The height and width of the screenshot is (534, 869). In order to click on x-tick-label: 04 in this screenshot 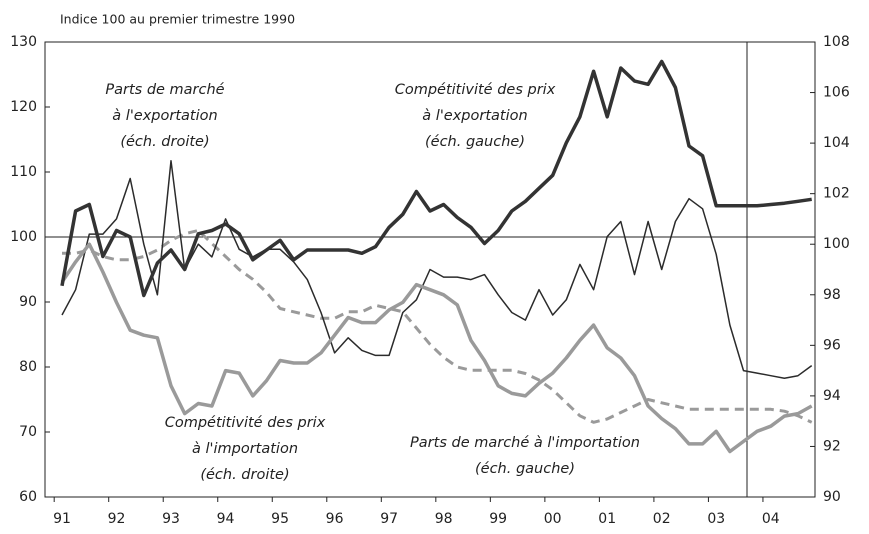, I will do `click(771, 519)`.